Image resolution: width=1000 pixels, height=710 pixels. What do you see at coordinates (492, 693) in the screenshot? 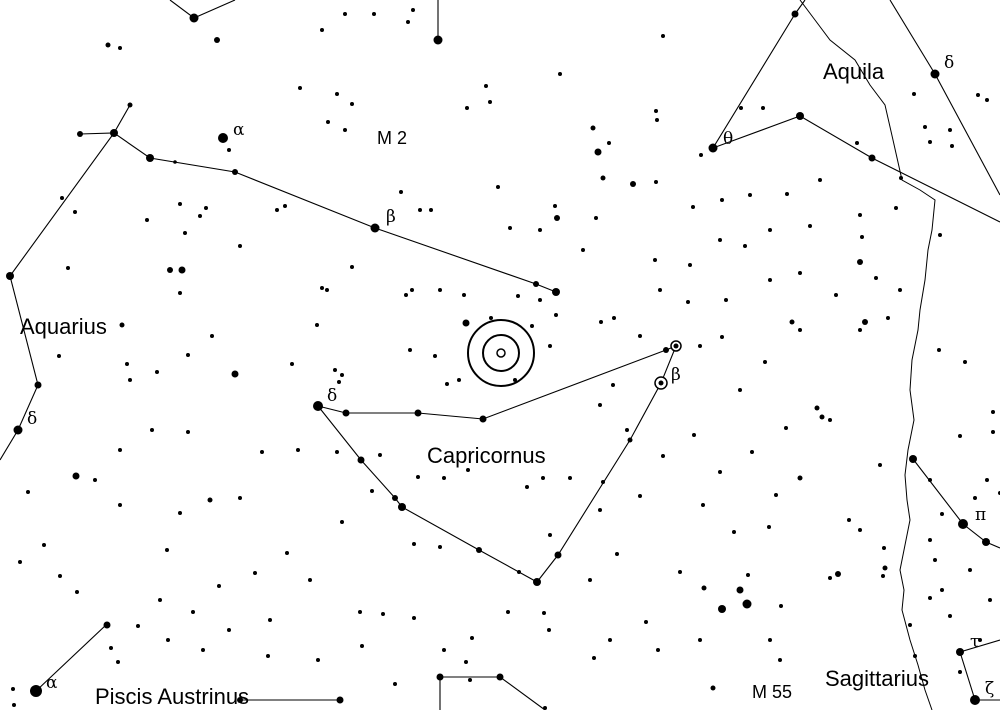
I see `bottom-lines` at bounding box center [492, 693].